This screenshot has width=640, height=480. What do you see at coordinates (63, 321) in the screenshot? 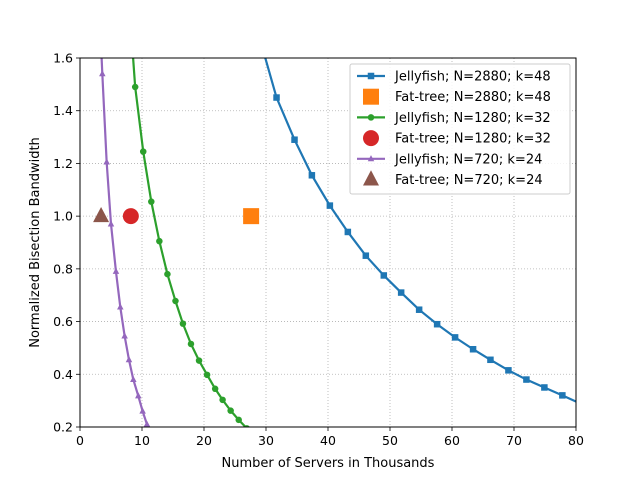
I see `y-tick-label: 0.6` at bounding box center [63, 321].